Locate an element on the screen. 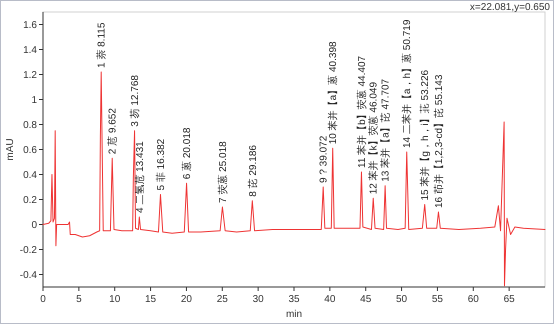  x-tick-label: 35 is located at coordinates (294, 299).